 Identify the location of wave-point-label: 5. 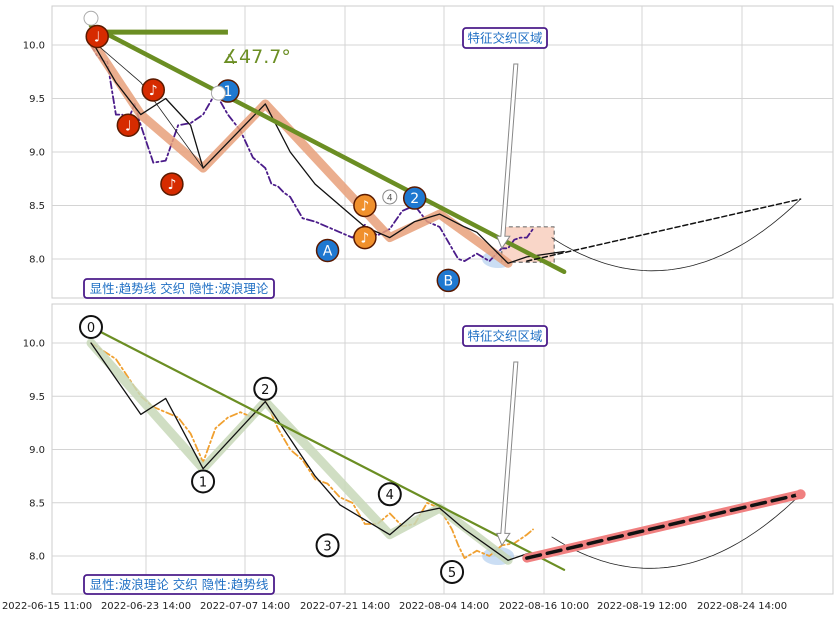
(452, 573).